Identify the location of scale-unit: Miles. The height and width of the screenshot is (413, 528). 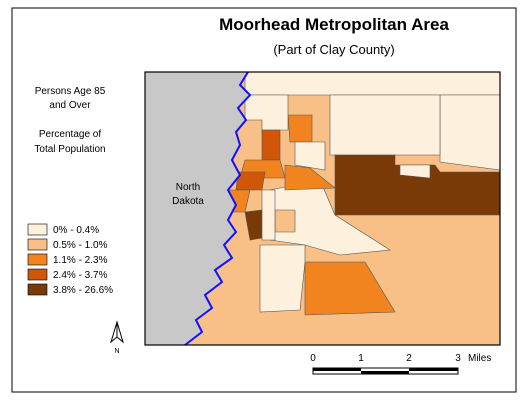
(479, 358).